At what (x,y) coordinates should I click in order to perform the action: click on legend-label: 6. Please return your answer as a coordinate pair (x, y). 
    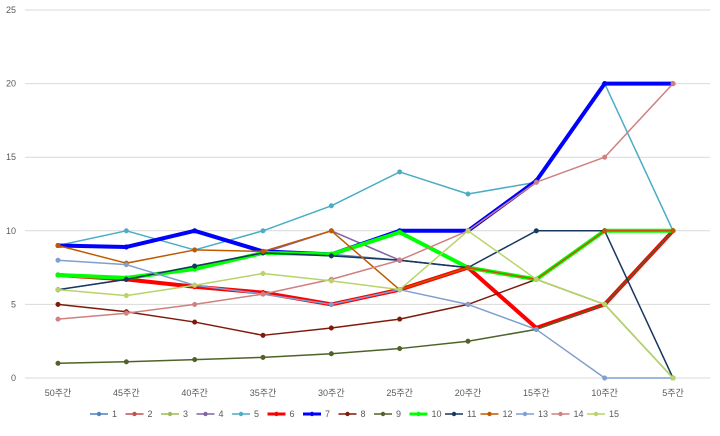
    Looking at the image, I should click on (292, 414).